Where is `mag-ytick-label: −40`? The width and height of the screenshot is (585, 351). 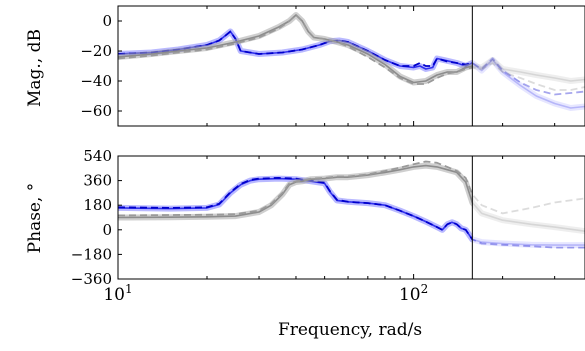 mag-ytick-label: −40 is located at coordinates (96, 81).